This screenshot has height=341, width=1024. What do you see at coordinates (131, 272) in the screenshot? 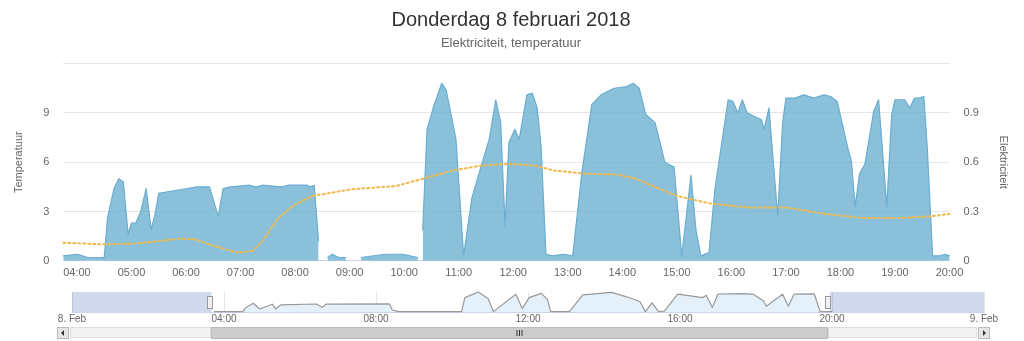
I see `x-tick-label: 05:00` at bounding box center [131, 272].